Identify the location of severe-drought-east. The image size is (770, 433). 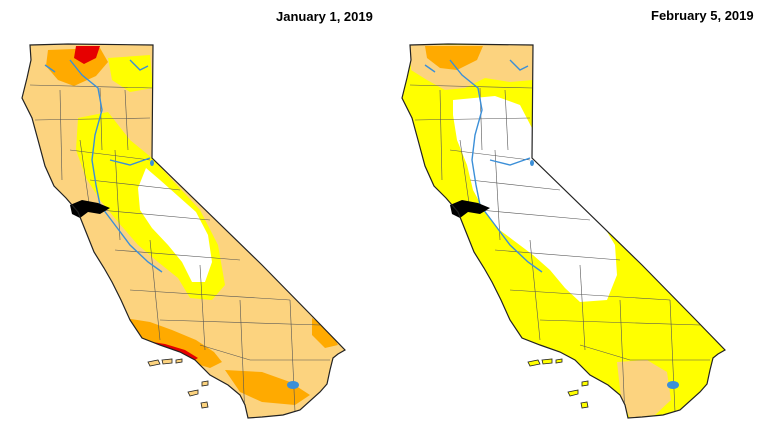
(325, 333).